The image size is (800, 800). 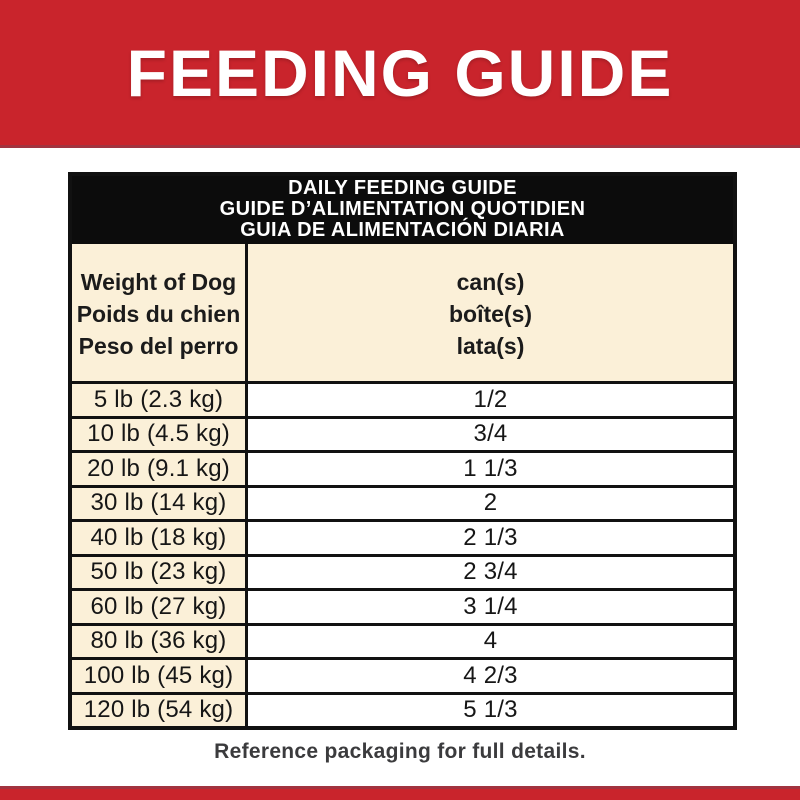 What do you see at coordinates (400, 751) in the screenshot?
I see `footer-note: Reference packaging for full details.` at bounding box center [400, 751].